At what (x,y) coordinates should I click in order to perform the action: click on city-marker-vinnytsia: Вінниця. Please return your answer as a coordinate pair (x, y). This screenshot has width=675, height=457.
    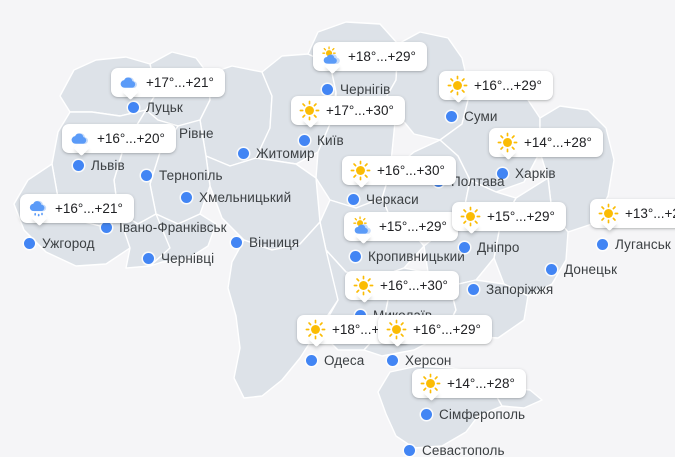
    Looking at the image, I should click on (265, 243).